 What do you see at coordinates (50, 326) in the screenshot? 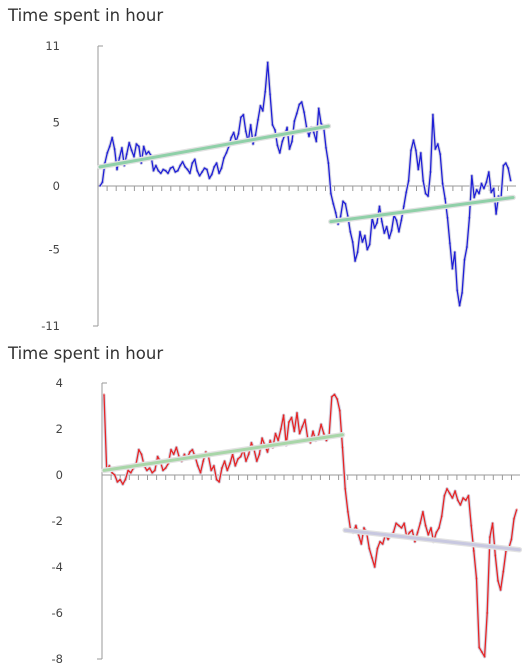
I see `y-tick-label: -11` at bounding box center [50, 326].